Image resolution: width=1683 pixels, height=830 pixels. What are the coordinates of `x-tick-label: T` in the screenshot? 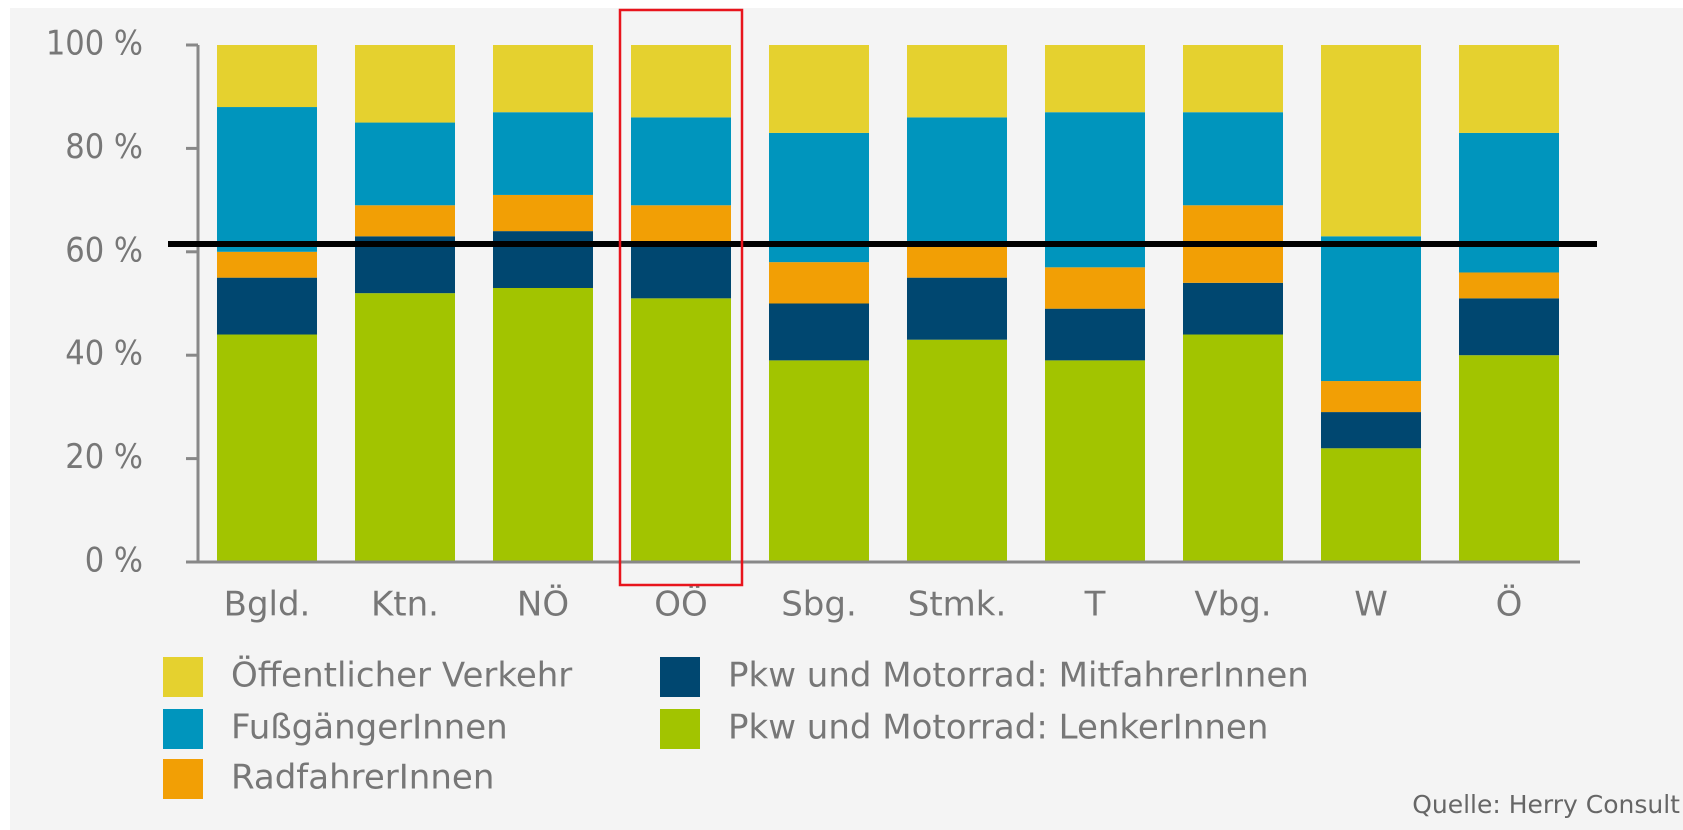 It's located at (1095, 605).